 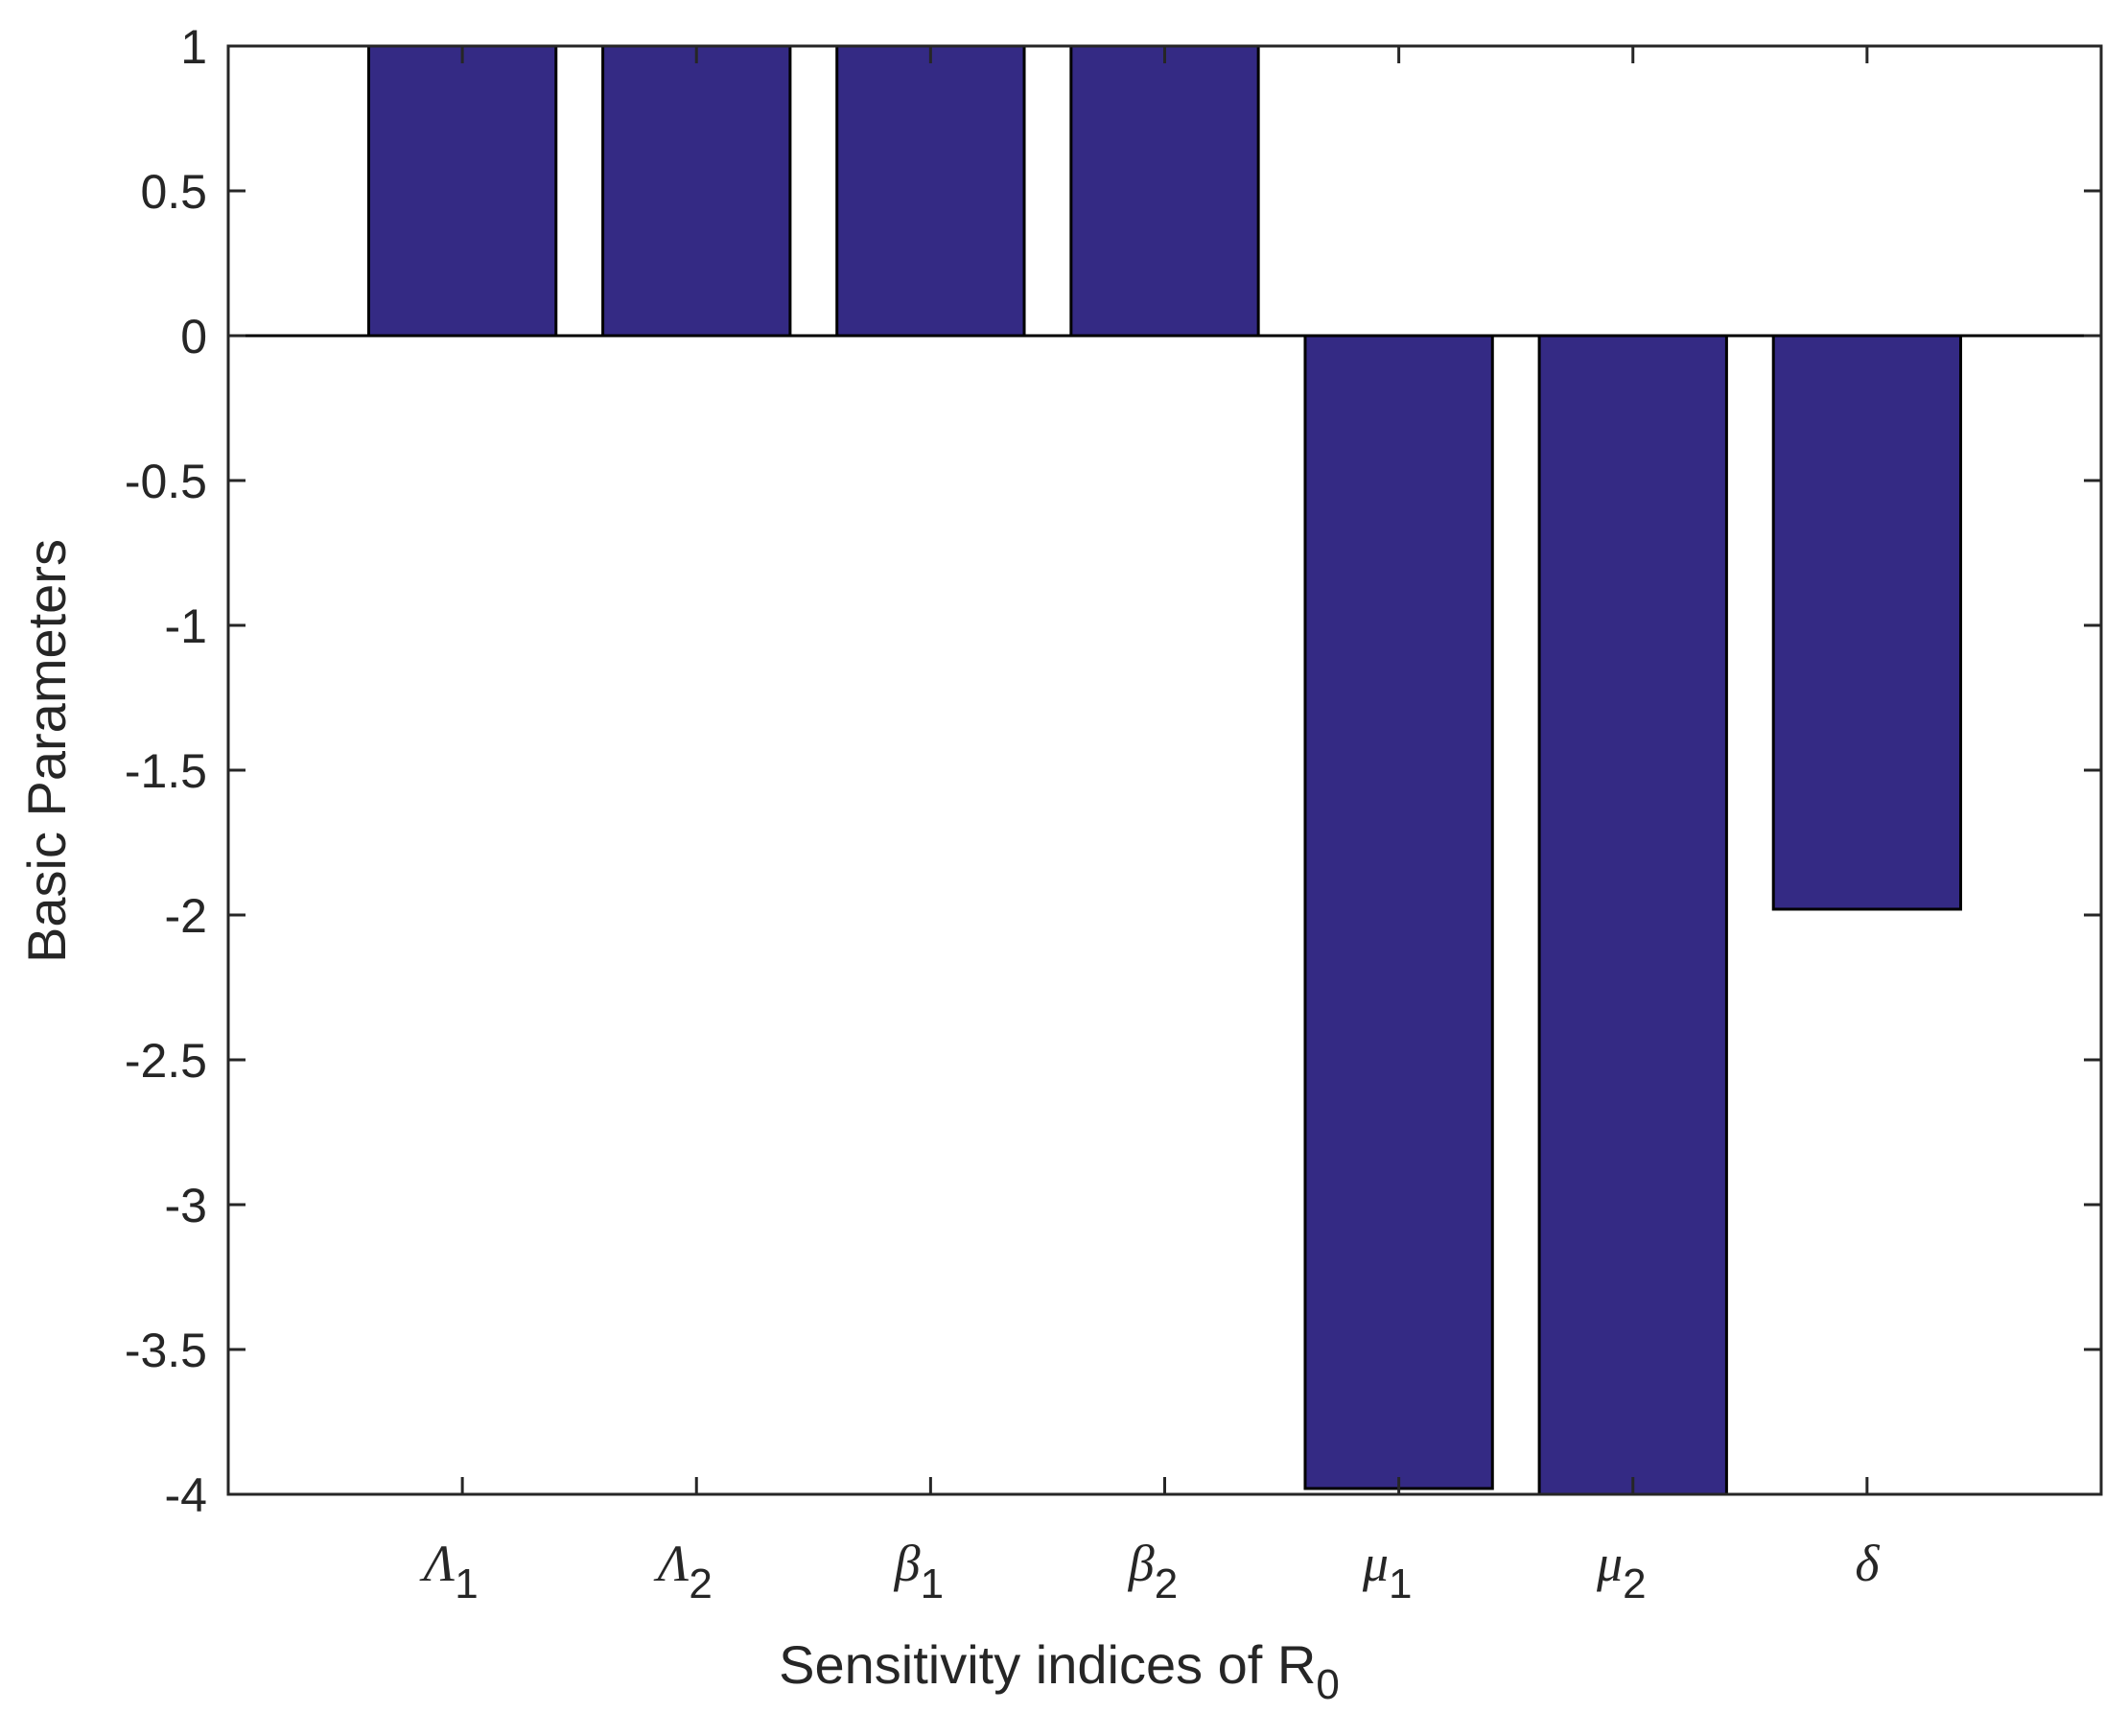 What do you see at coordinates (186, 1205) in the screenshot?
I see `y-tick-label: -3` at bounding box center [186, 1205].